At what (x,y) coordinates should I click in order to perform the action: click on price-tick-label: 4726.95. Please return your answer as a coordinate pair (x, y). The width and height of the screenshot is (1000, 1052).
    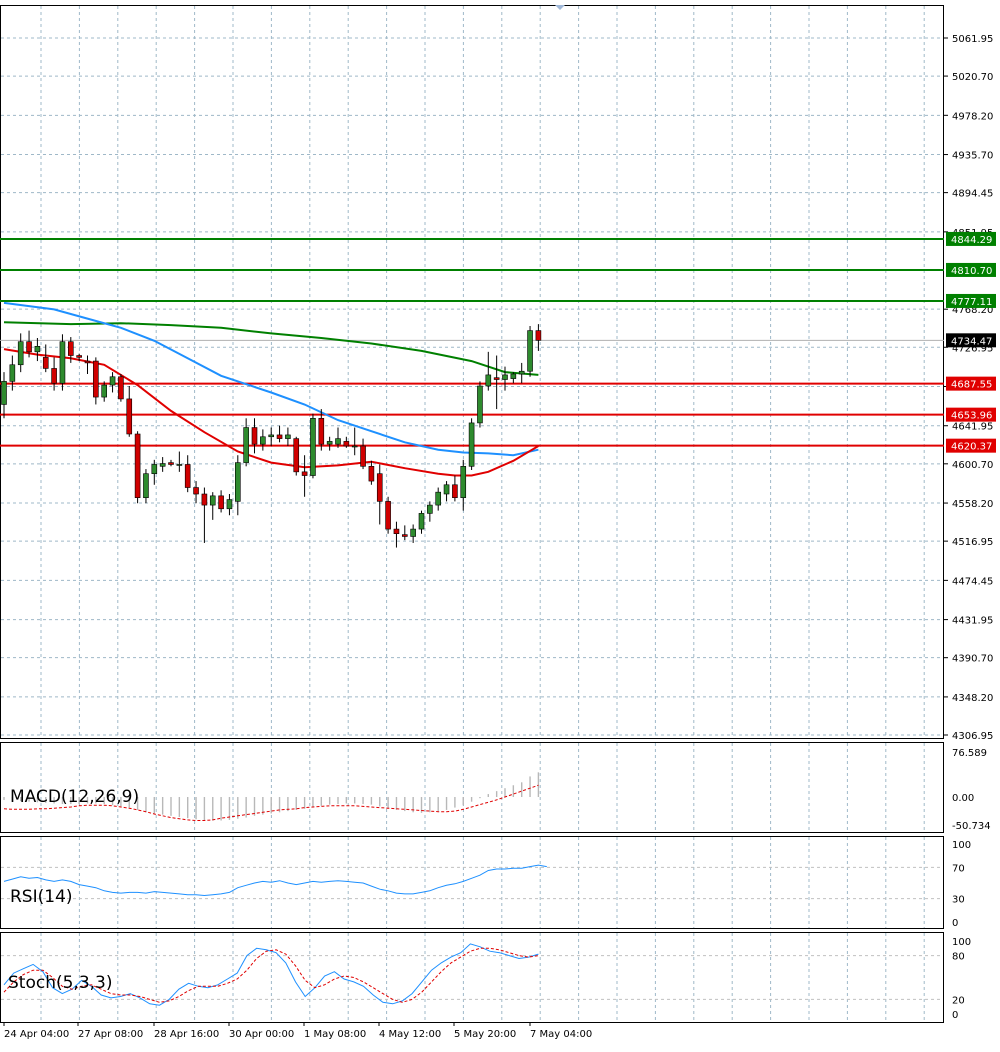
    Looking at the image, I should click on (972, 348).